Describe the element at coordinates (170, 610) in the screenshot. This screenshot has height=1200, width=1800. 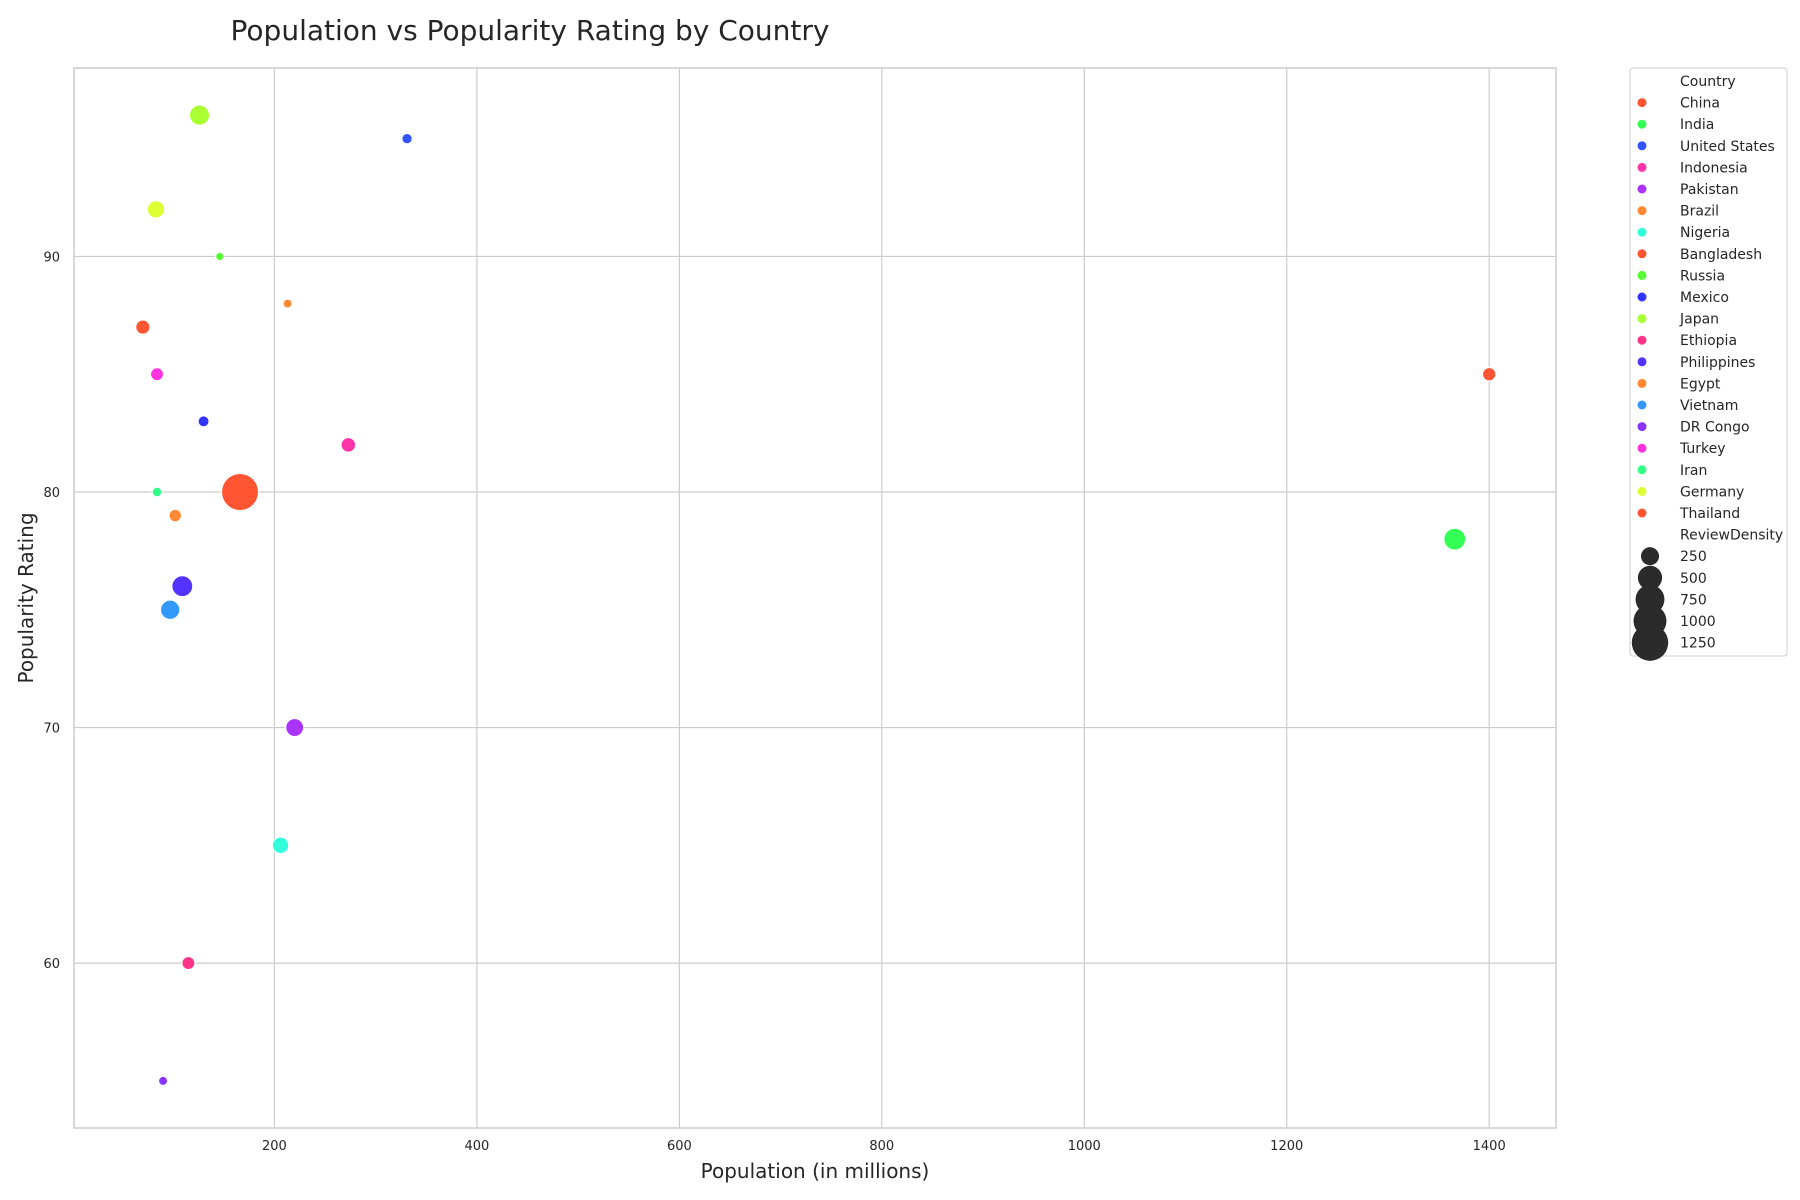
I see `data-point-vietnam` at that location.